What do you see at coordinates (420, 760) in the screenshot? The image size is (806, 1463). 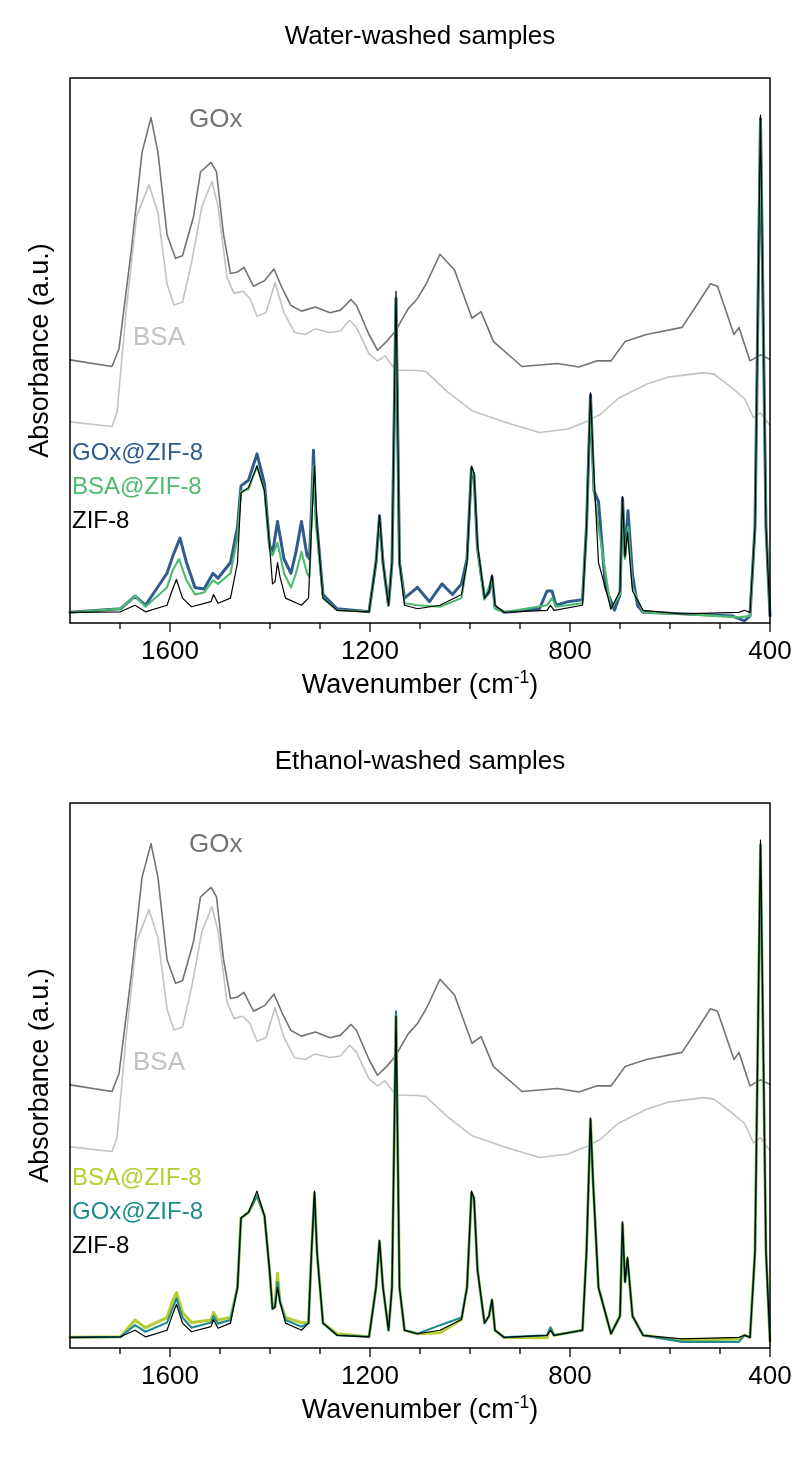 I see `chart-title: Ethanol-washed samples` at bounding box center [420, 760].